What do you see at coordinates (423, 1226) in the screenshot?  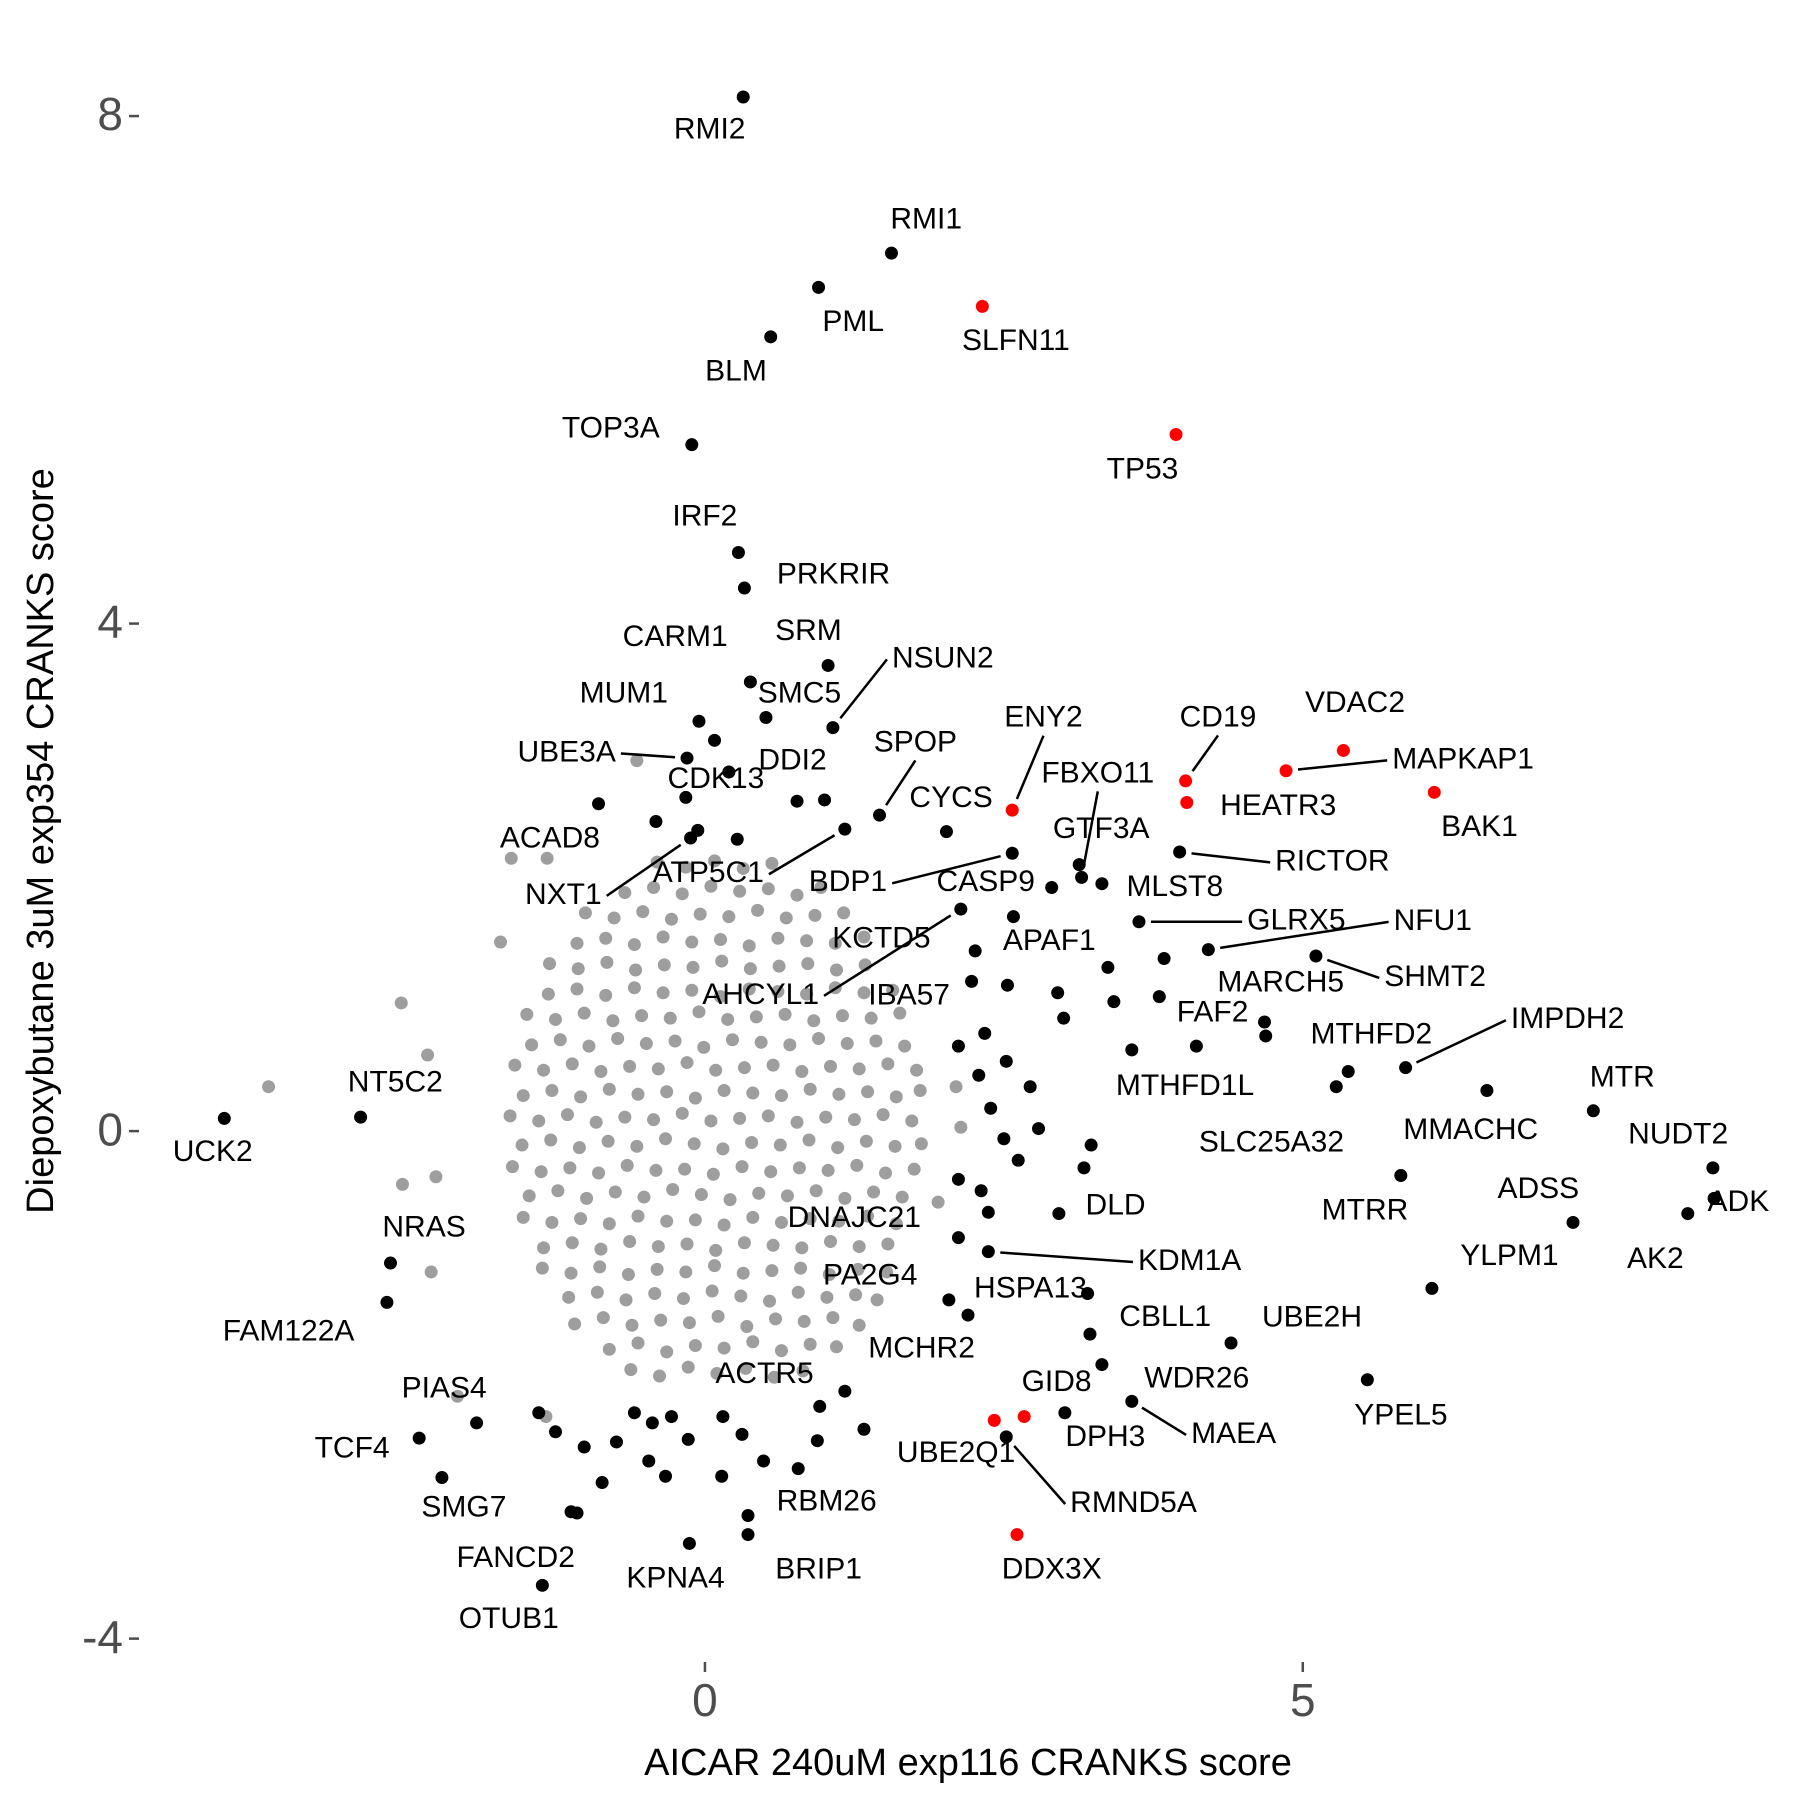 I see `point-label: NRAS` at bounding box center [423, 1226].